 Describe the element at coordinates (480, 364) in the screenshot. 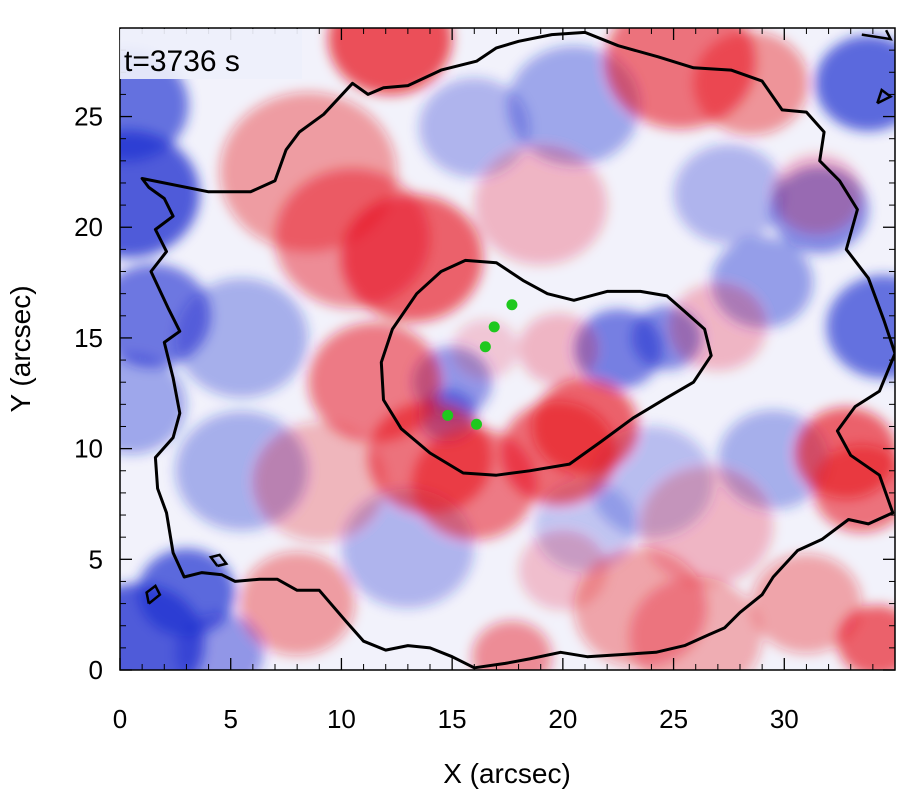

I see `green-points` at that location.